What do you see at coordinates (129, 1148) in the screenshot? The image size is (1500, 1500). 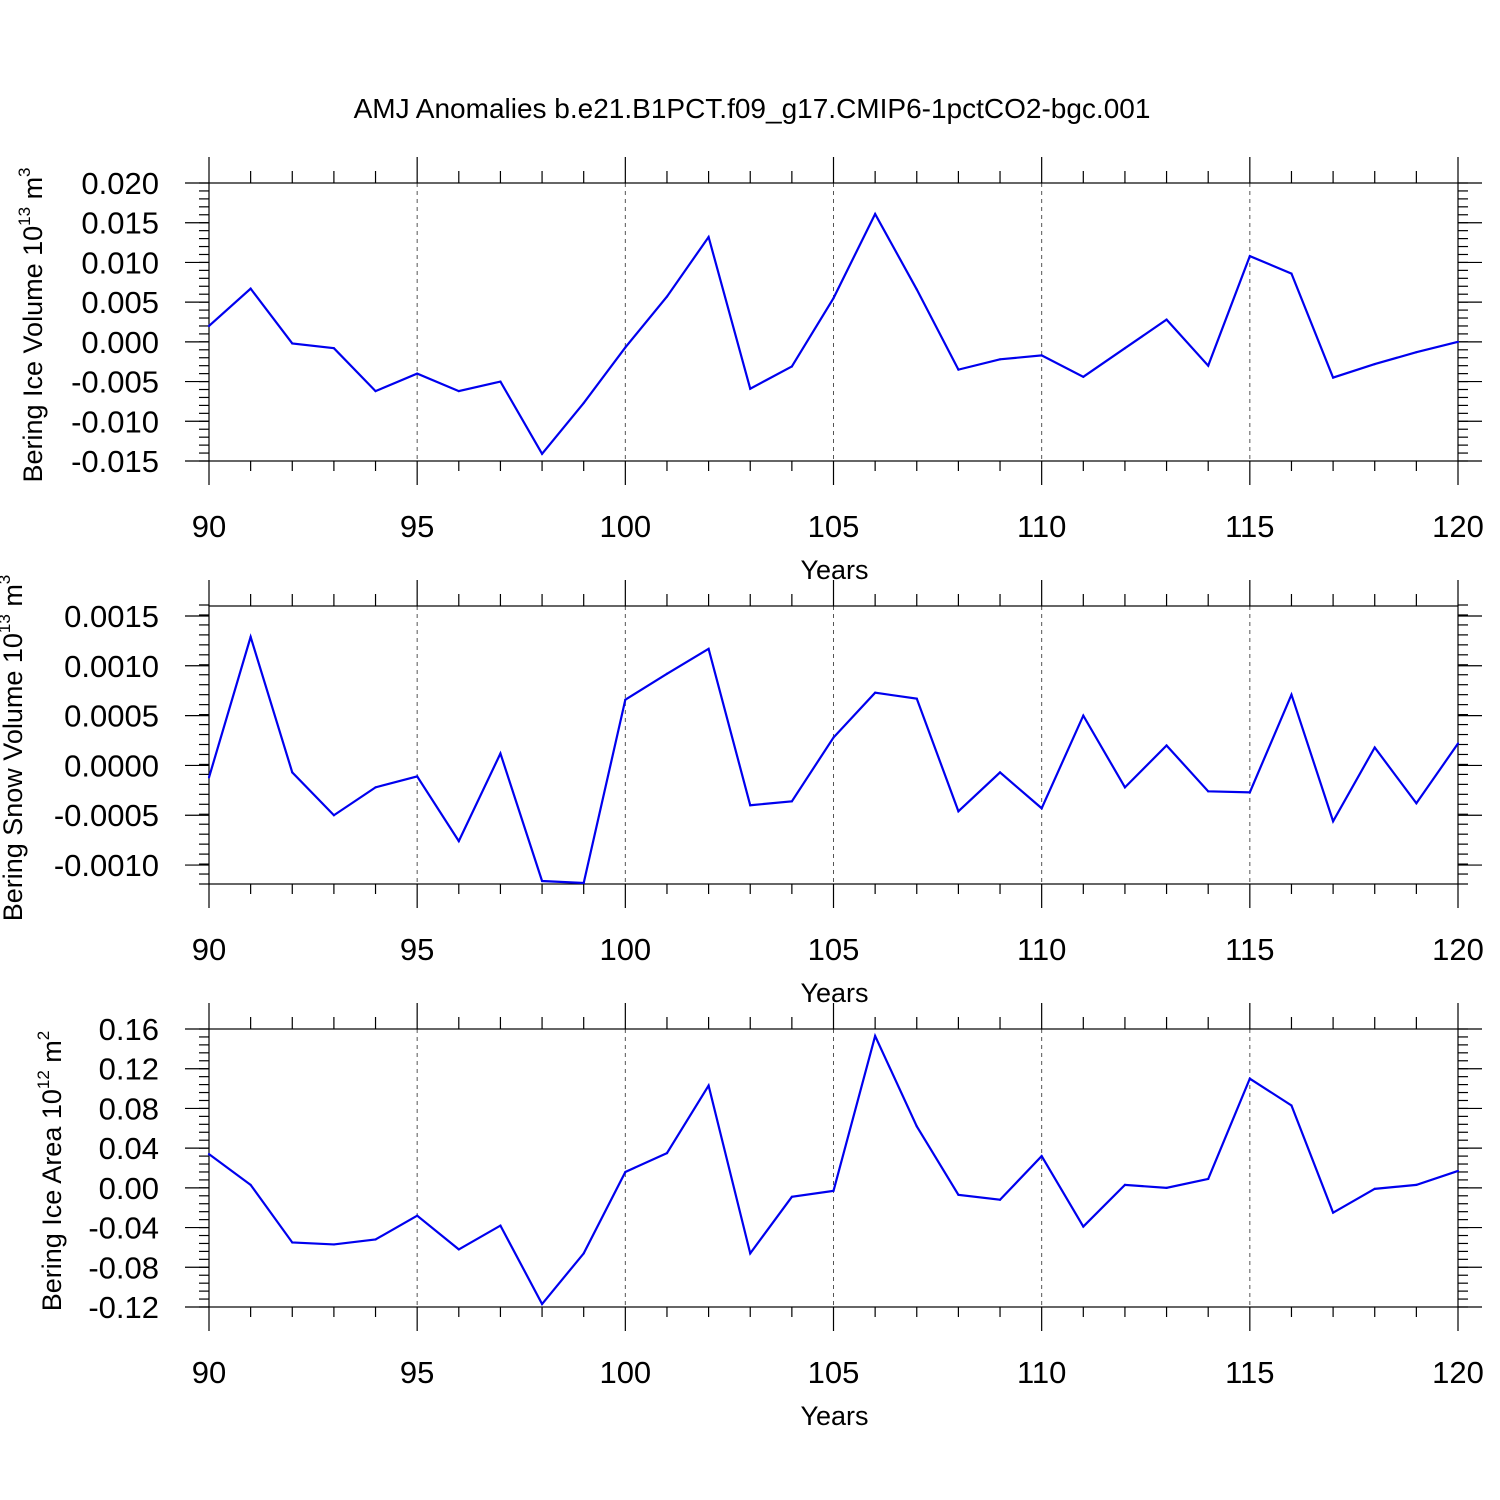 I see `y-tick-label: 0.04` at bounding box center [129, 1148].